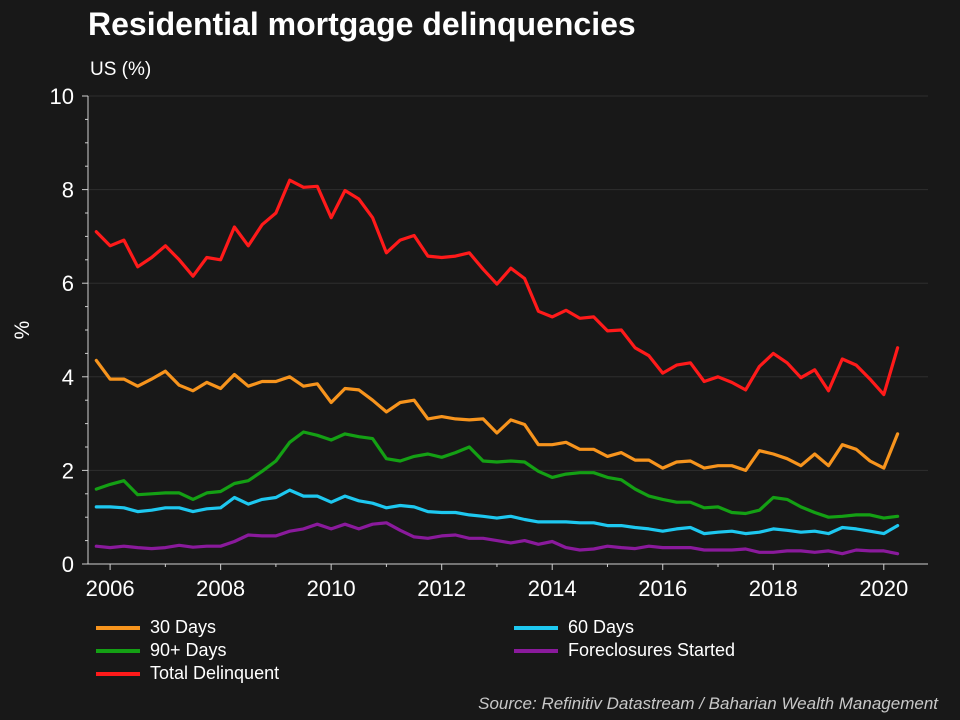  Describe the element at coordinates (497, 475) in the screenshot. I see `series-line-90-days` at that location.